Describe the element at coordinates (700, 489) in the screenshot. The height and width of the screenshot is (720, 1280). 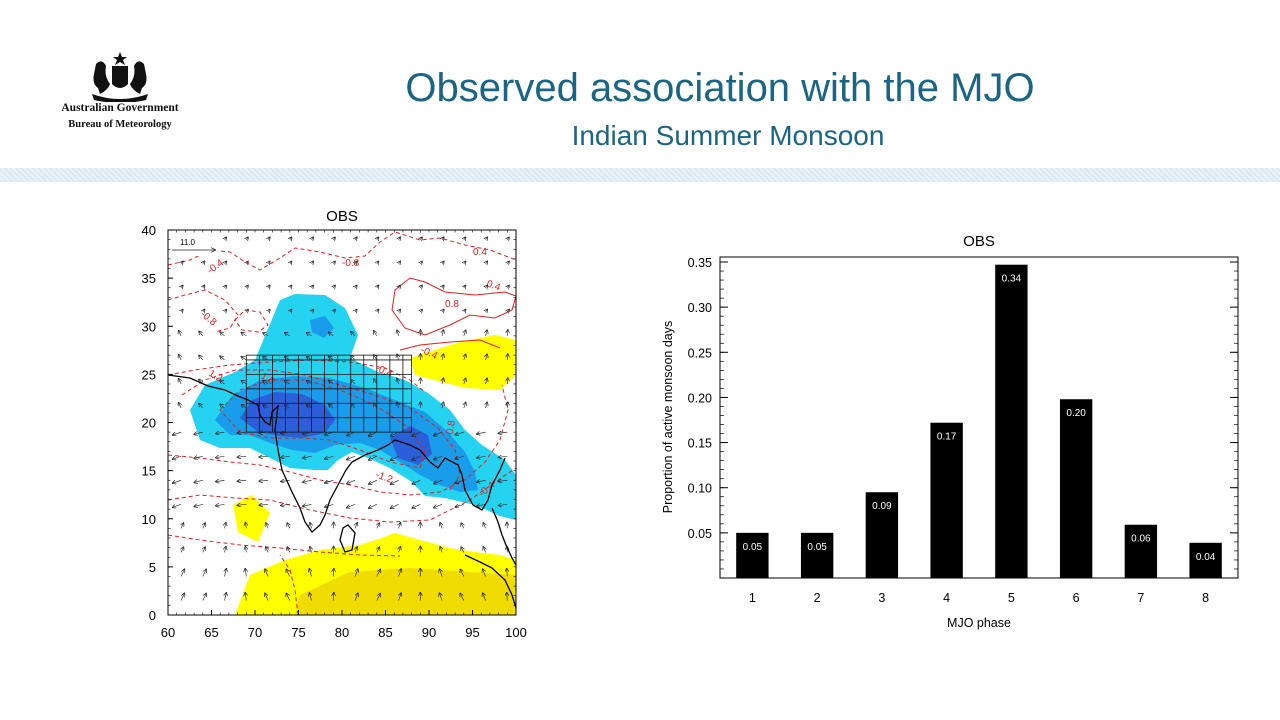
I see `bar-y-tick-label: 0.10` at that location.